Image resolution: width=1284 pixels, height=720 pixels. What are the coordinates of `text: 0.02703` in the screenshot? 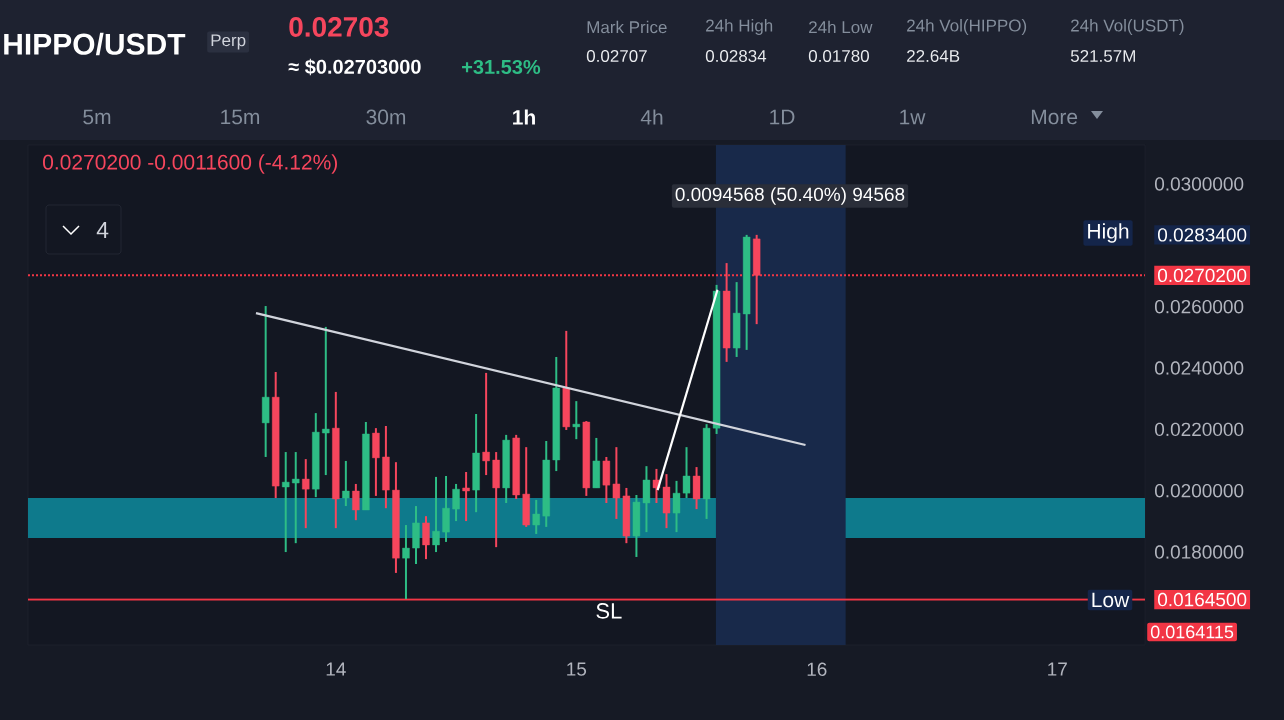 It's located at (339, 27).